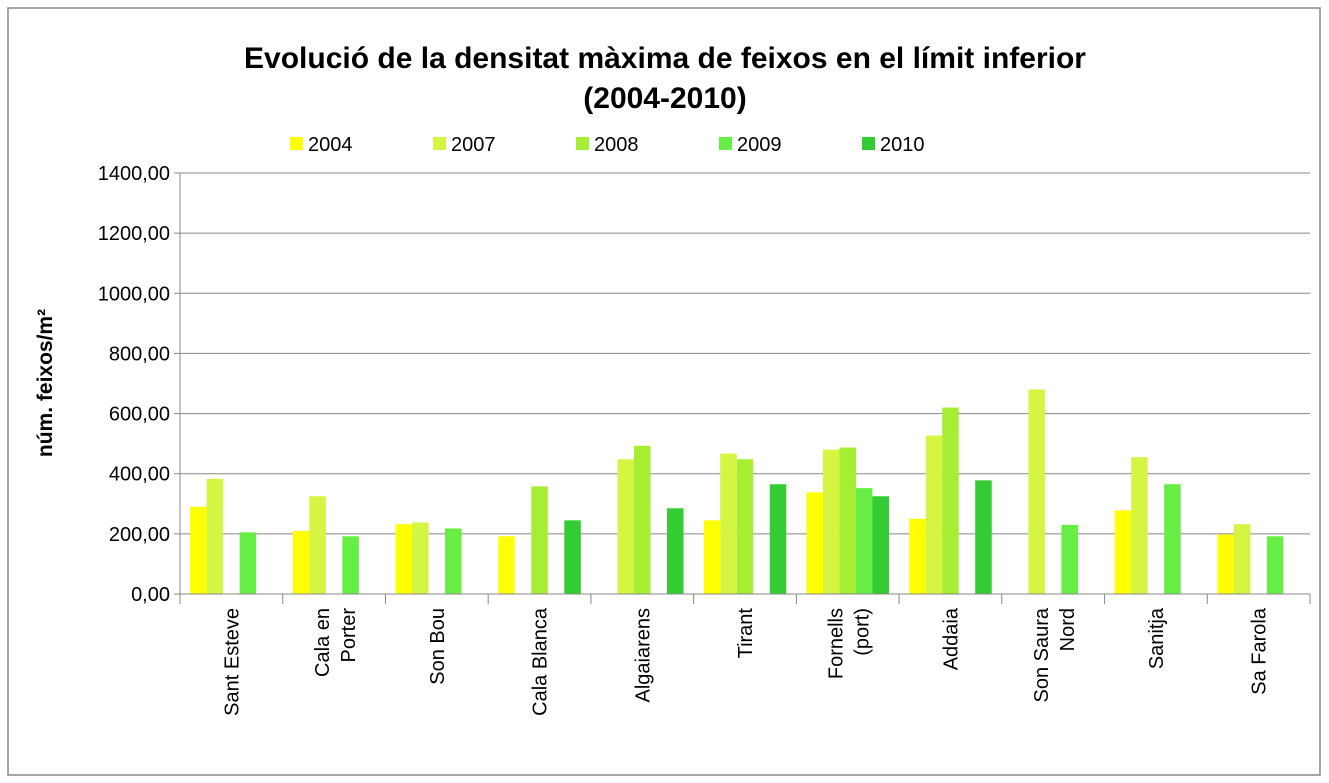  Describe the element at coordinates (438, 646) in the screenshot. I see `x-tick-label: Son Bou` at that location.